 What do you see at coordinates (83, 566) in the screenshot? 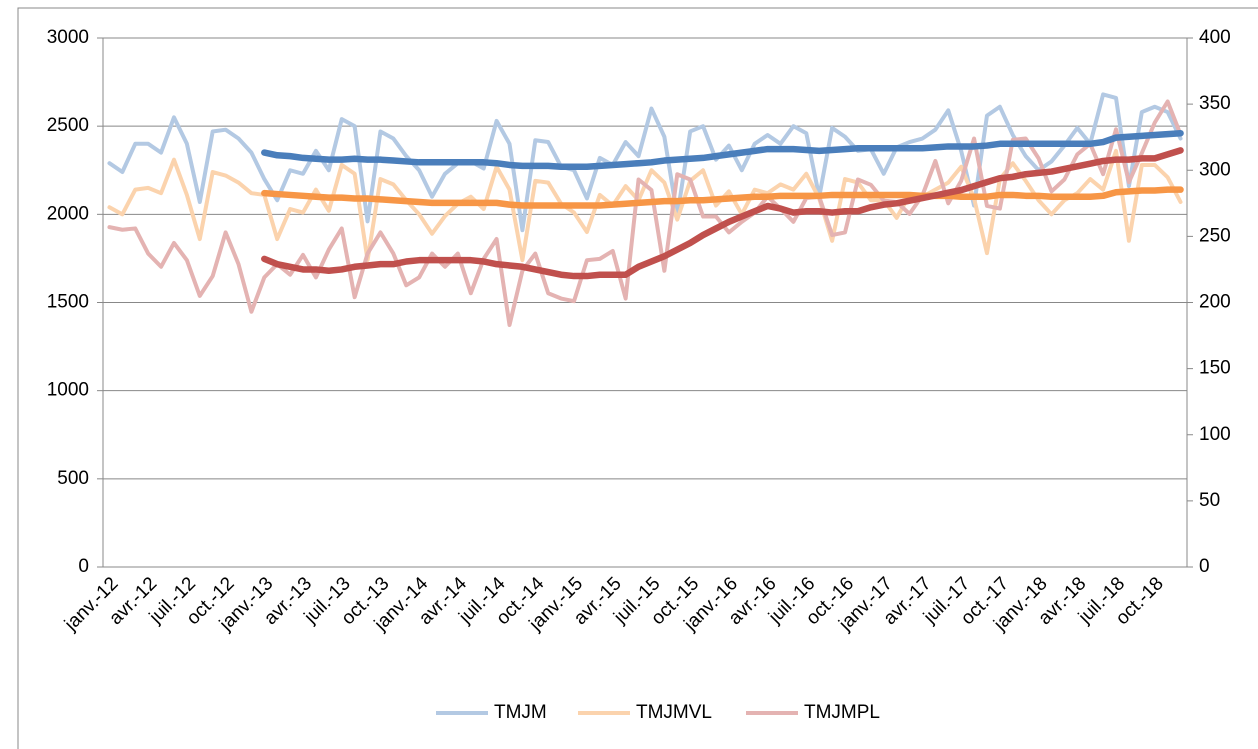
I see `y-tick-label: 0` at bounding box center [83, 566].